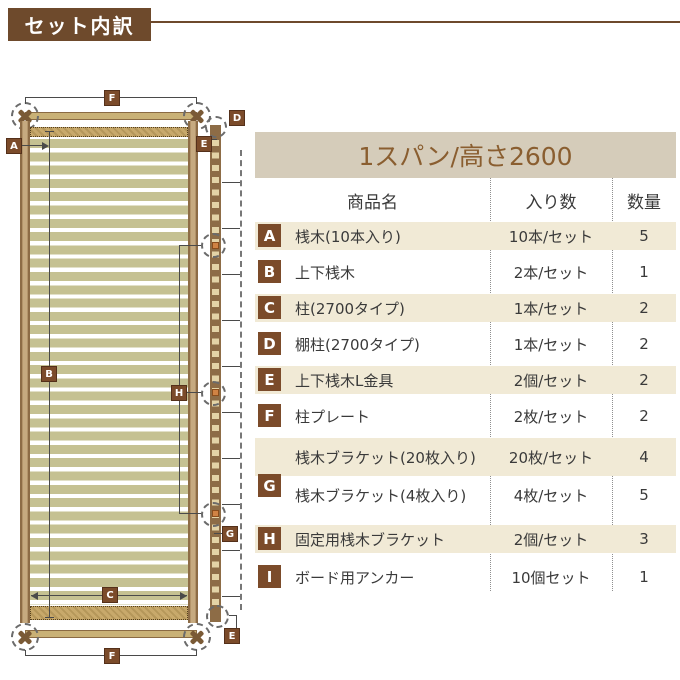 The height and width of the screenshot is (680, 680). Describe the element at coordinates (551, 577) in the screenshot. I see `item-count: 10個セット` at that location.